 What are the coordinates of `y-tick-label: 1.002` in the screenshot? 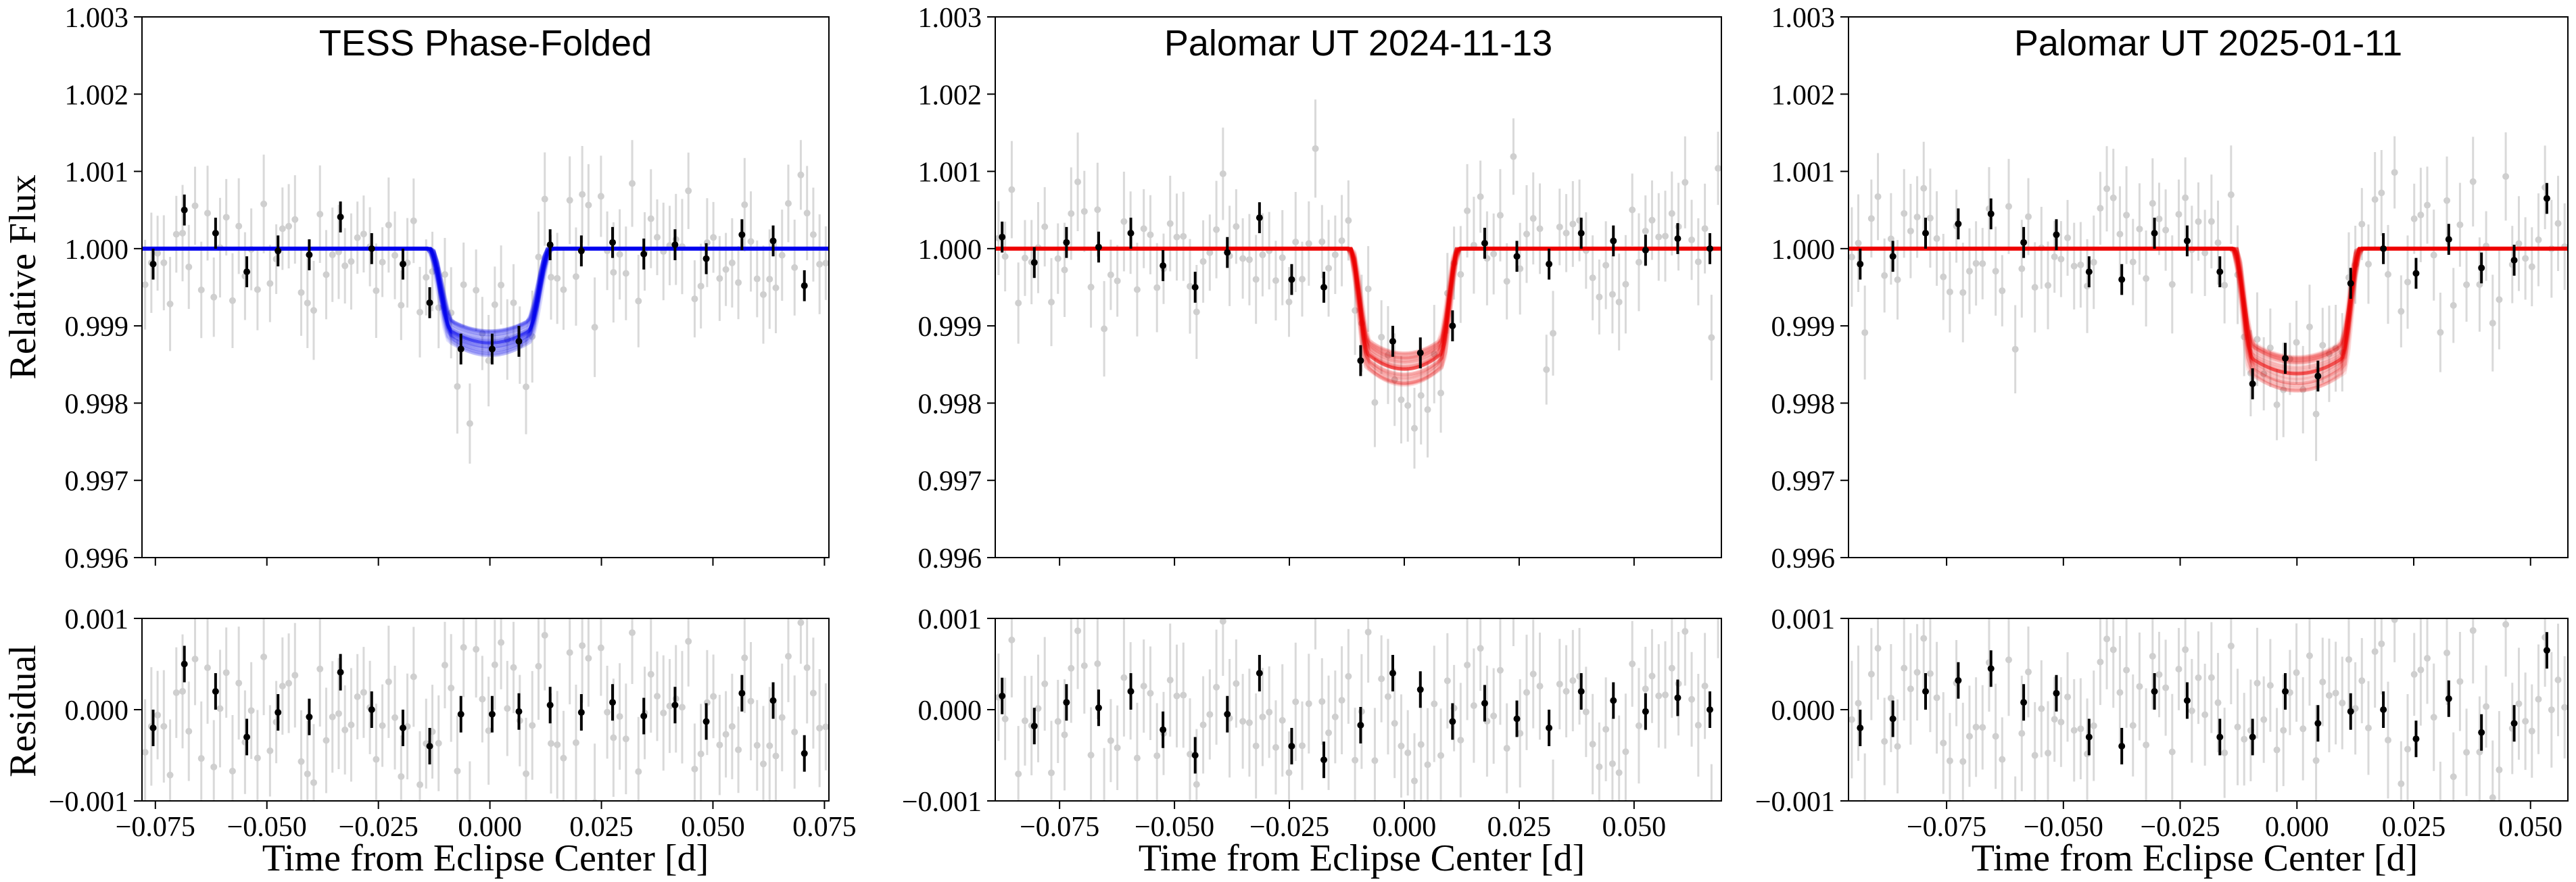 It's located at (97, 95).